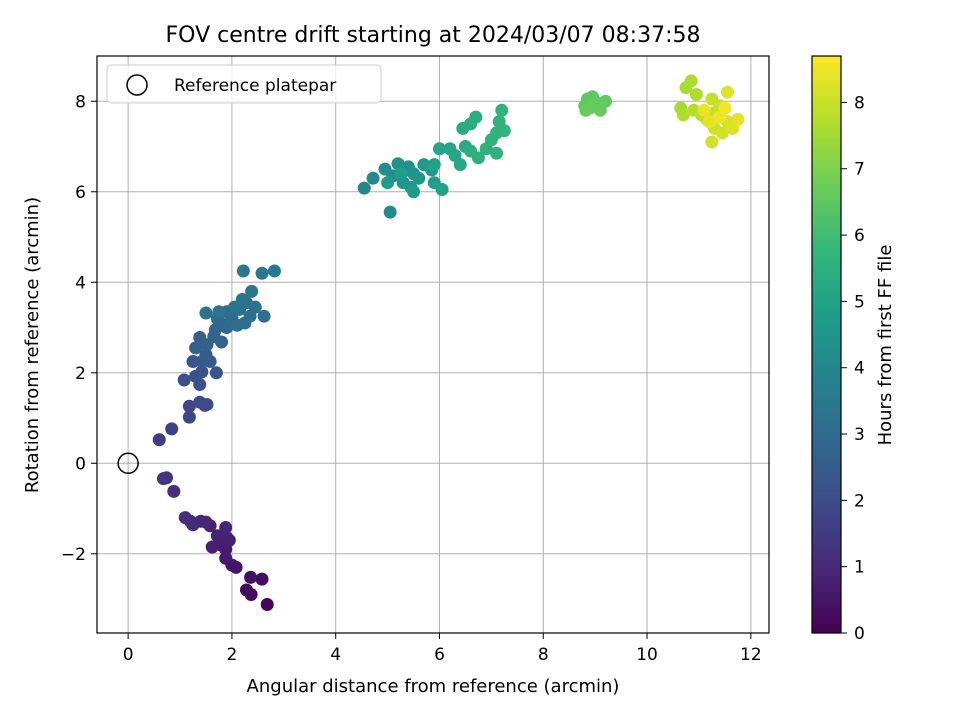 The height and width of the screenshot is (724, 960). I want to click on y-tick-label: 6, so click(80, 193).